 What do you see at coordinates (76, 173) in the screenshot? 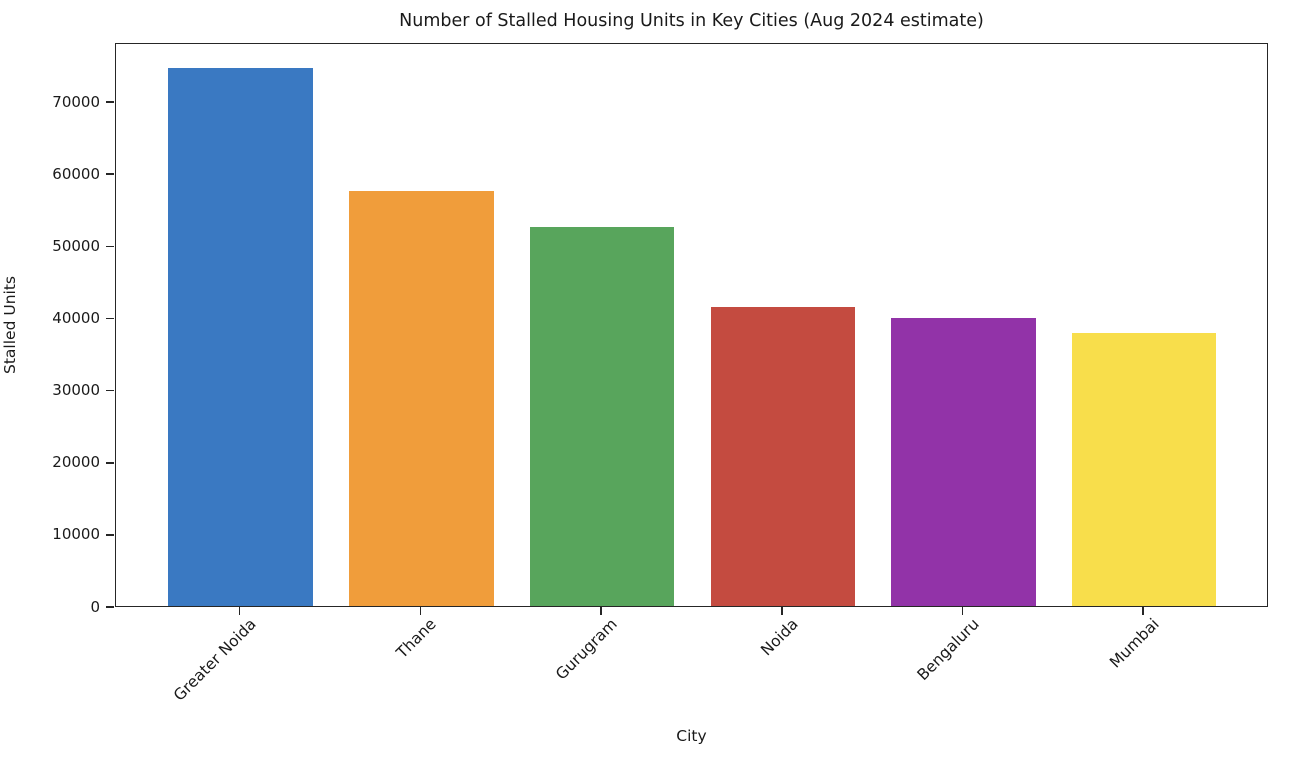
I see `y-tick-label: 60000` at bounding box center [76, 173].